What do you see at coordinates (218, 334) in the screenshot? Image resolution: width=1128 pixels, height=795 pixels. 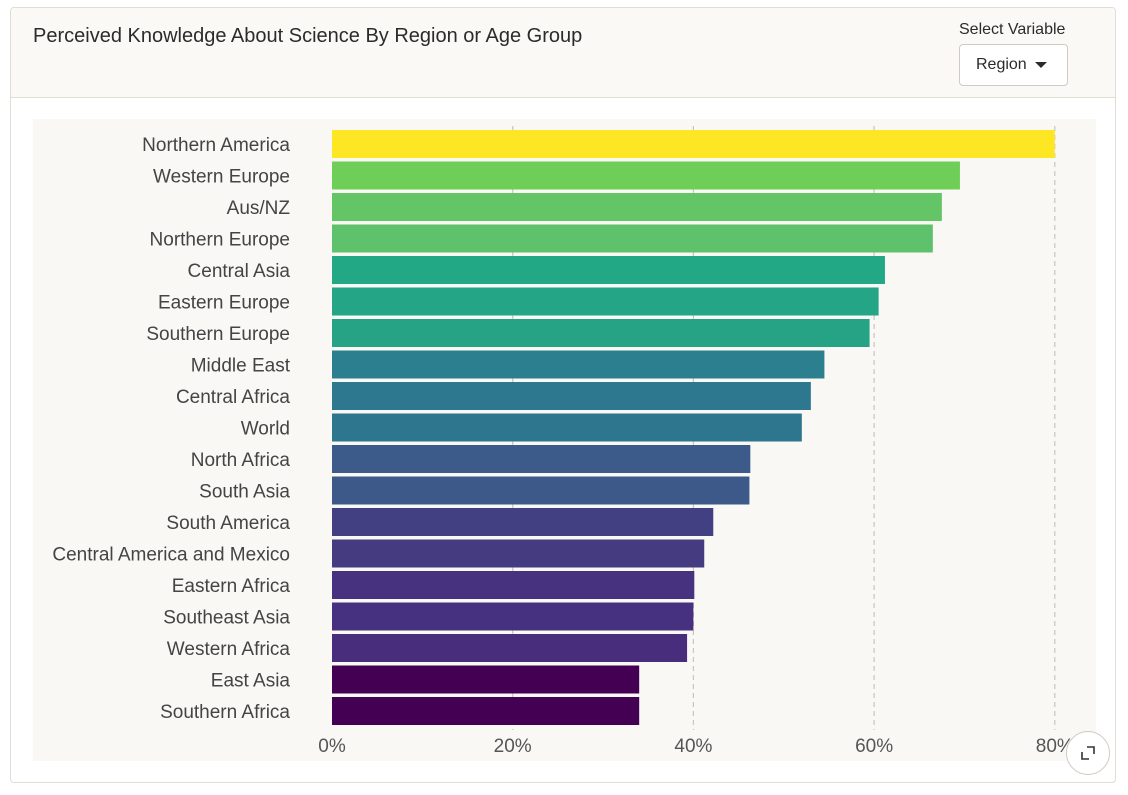 I see `y-category-label: Southern Europe` at bounding box center [218, 334].